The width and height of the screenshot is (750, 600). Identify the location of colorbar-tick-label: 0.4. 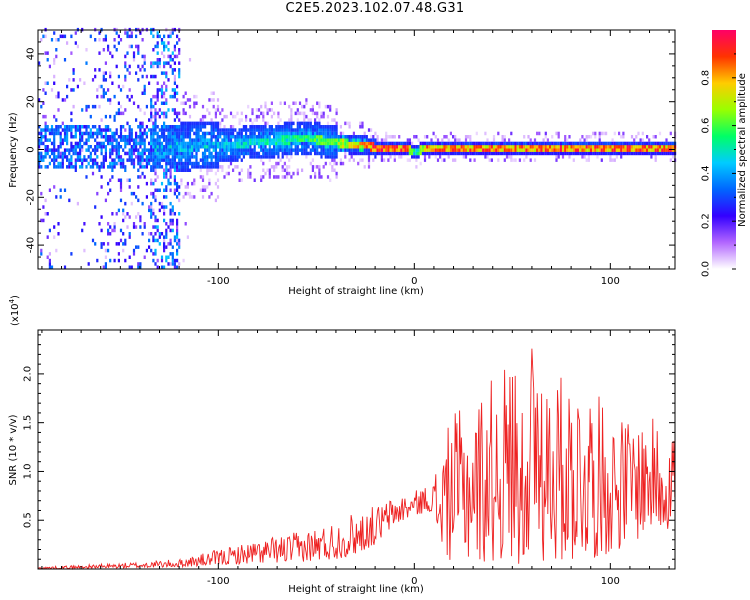
(706, 173).